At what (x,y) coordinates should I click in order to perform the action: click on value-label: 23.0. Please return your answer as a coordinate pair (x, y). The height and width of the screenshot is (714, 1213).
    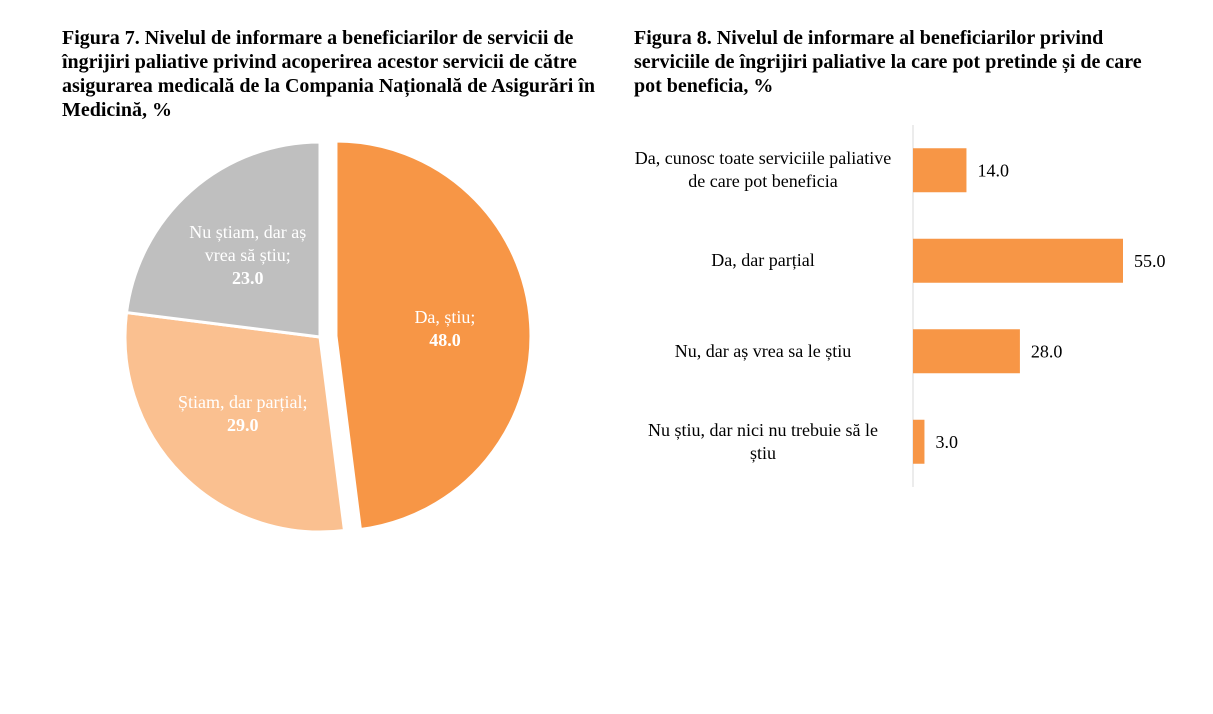
    Looking at the image, I should click on (248, 277).